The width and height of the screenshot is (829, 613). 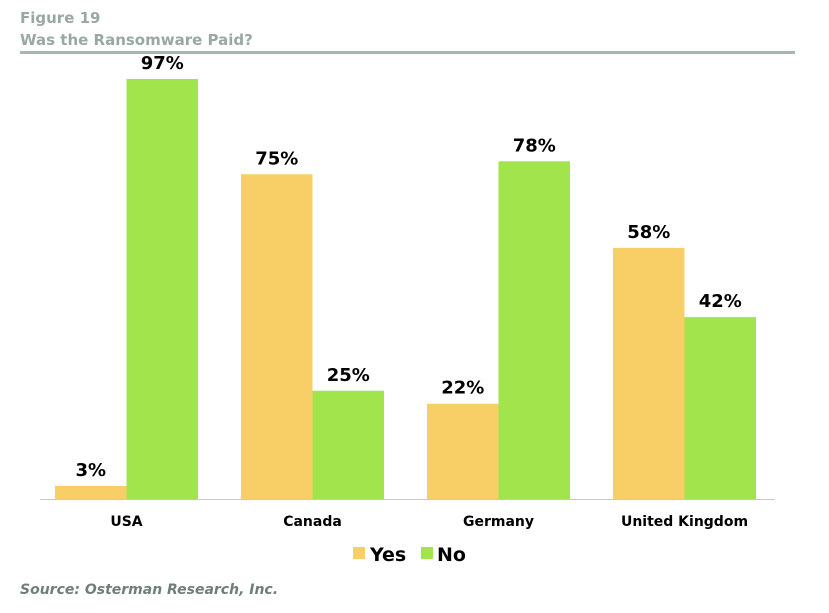 What do you see at coordinates (649, 373) in the screenshot?
I see `bar-united-kingdom-yes` at bounding box center [649, 373].